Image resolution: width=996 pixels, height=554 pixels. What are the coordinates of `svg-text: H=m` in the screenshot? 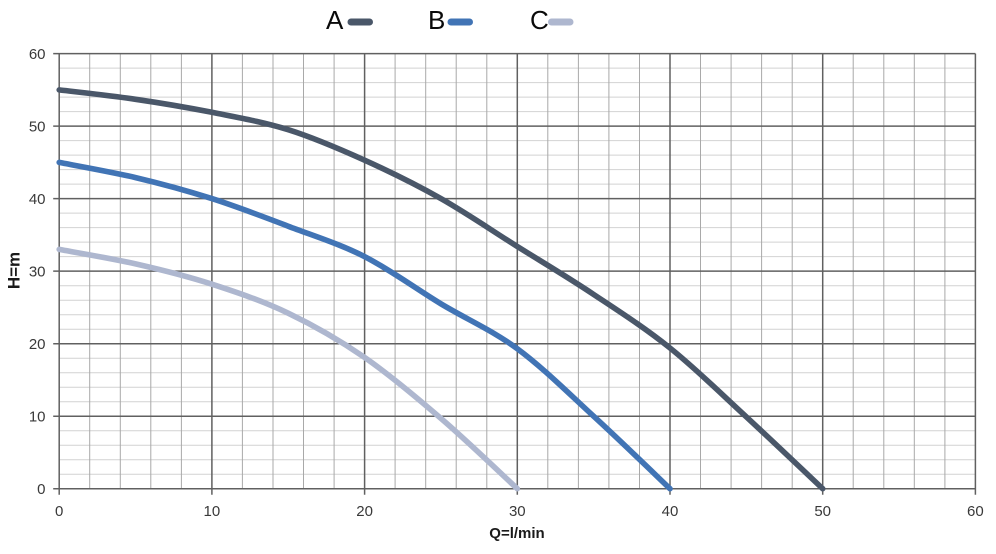 It's located at (13, 270).